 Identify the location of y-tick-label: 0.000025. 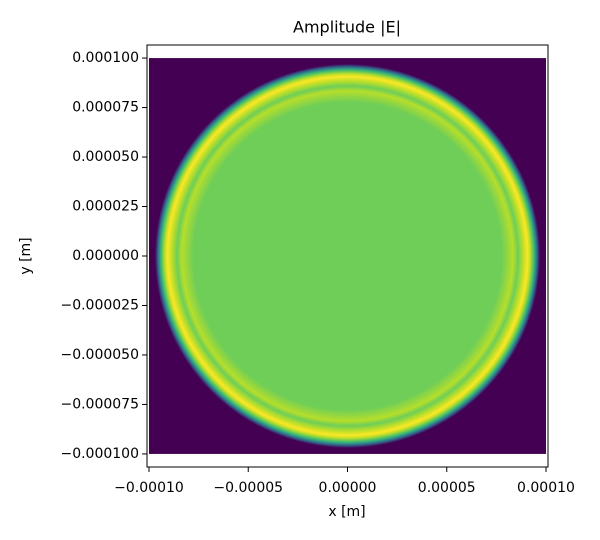
(105, 207).